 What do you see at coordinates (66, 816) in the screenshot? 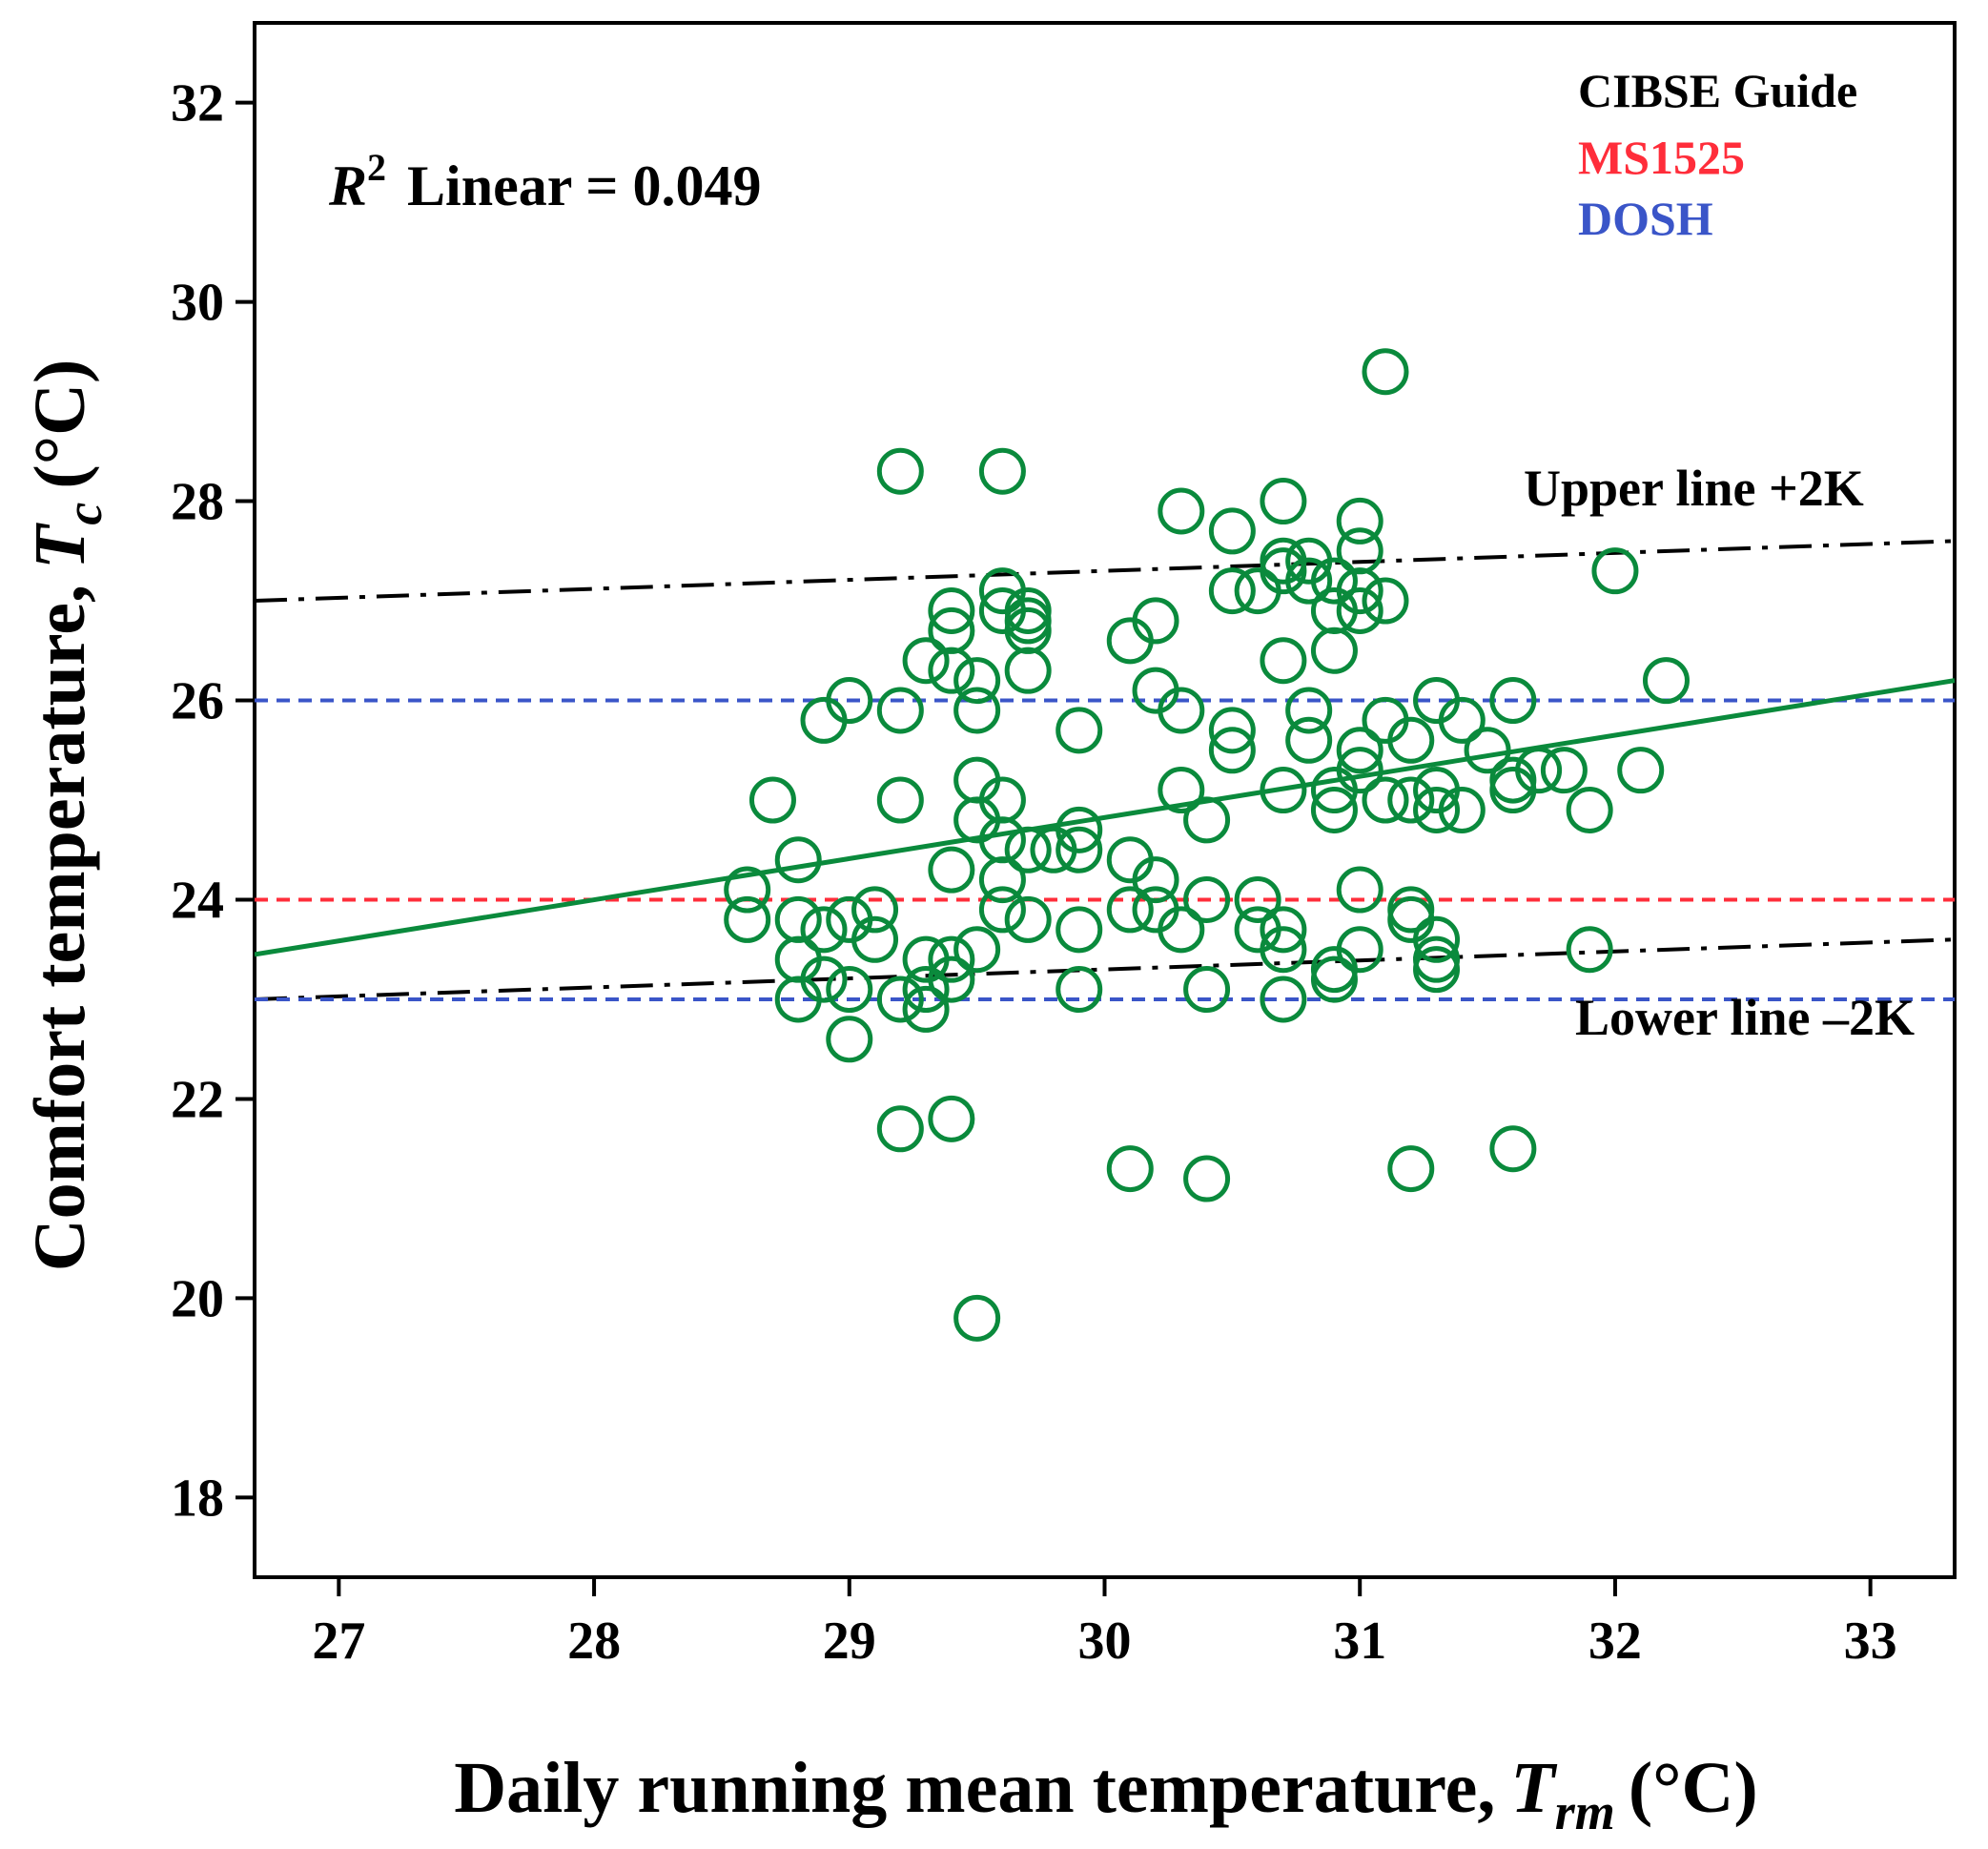
I see `y-axis-title: Comfort temperature,Tc(°C)` at bounding box center [66, 816].